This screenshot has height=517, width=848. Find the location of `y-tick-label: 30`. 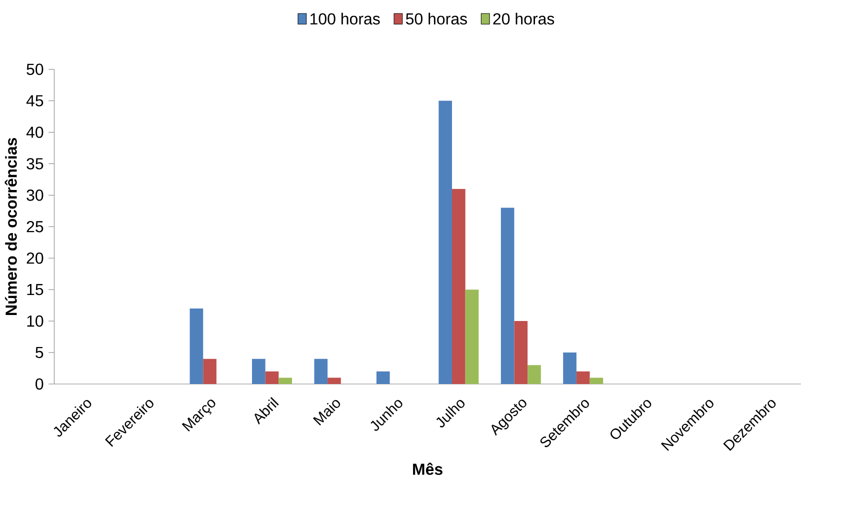

y-tick-label: 30 is located at coordinates (35, 195).